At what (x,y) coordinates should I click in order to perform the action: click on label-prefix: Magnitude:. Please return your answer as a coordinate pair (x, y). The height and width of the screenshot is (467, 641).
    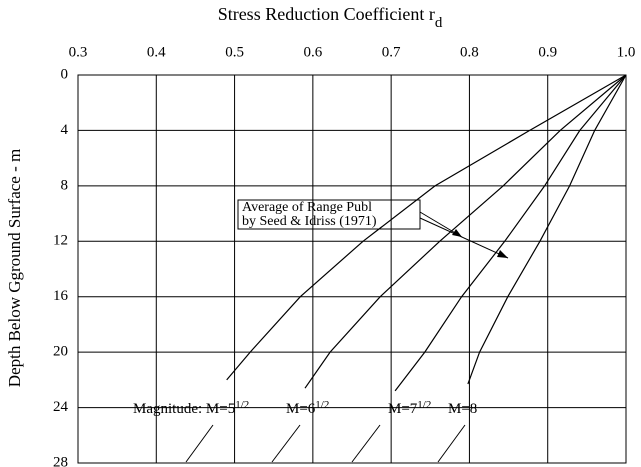
    Looking at the image, I should click on (169, 409).